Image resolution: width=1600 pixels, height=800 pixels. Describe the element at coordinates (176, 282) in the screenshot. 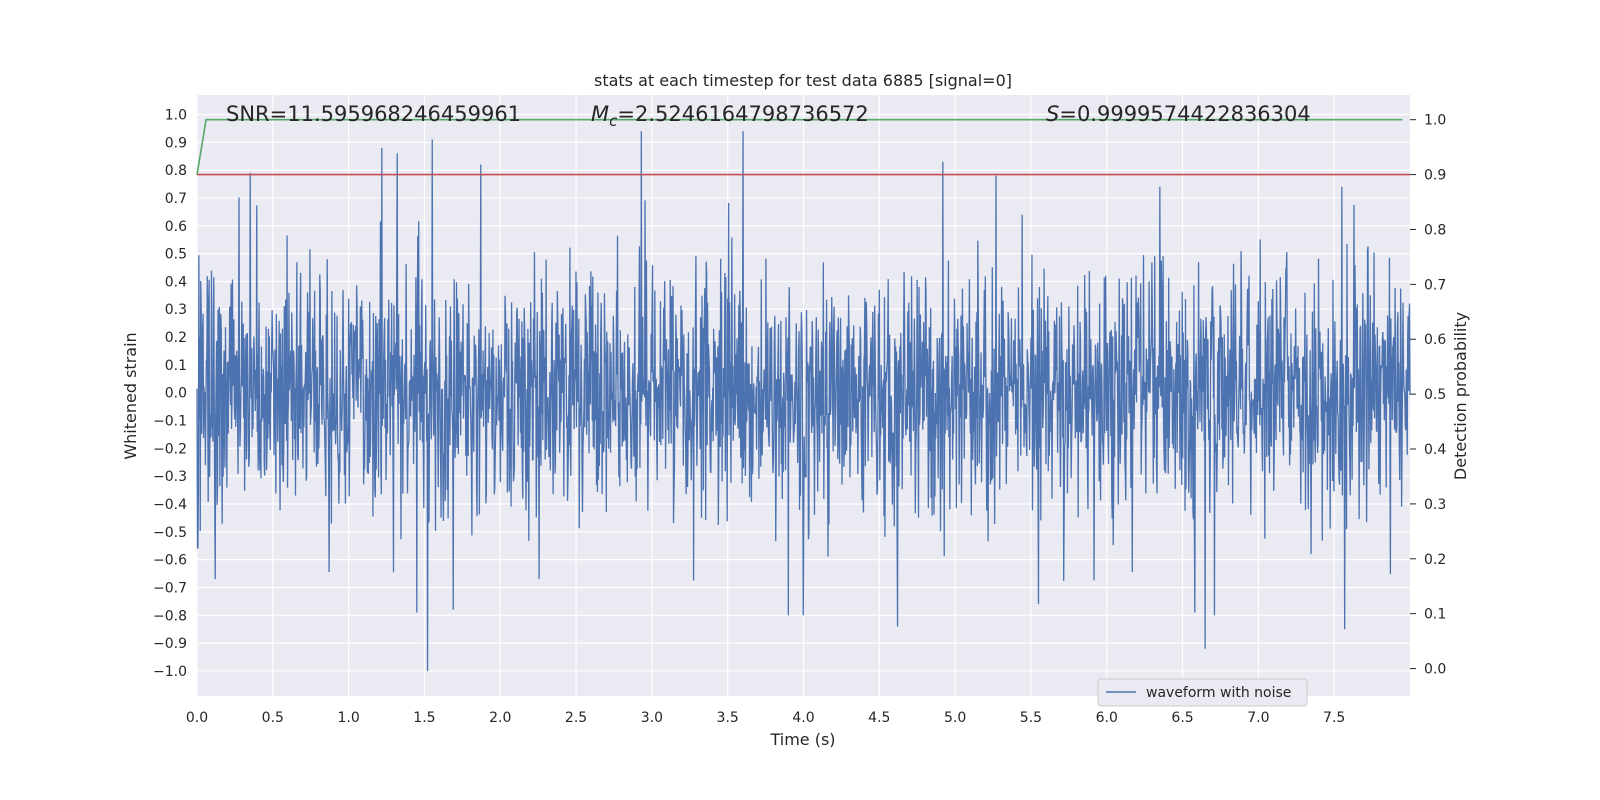

I see `y-tick-label: 0.4` at that location.